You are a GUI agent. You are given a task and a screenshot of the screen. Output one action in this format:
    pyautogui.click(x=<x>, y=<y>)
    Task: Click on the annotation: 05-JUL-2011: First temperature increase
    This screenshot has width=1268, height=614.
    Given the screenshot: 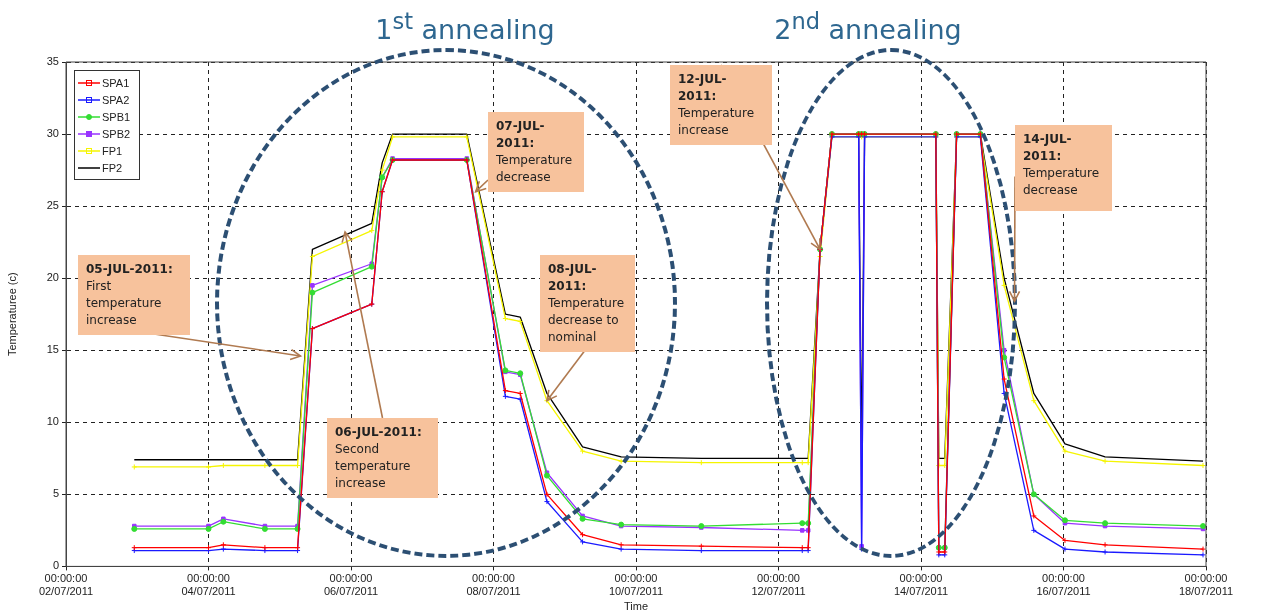 What is the action you would take?
    pyautogui.click(x=129, y=294)
    